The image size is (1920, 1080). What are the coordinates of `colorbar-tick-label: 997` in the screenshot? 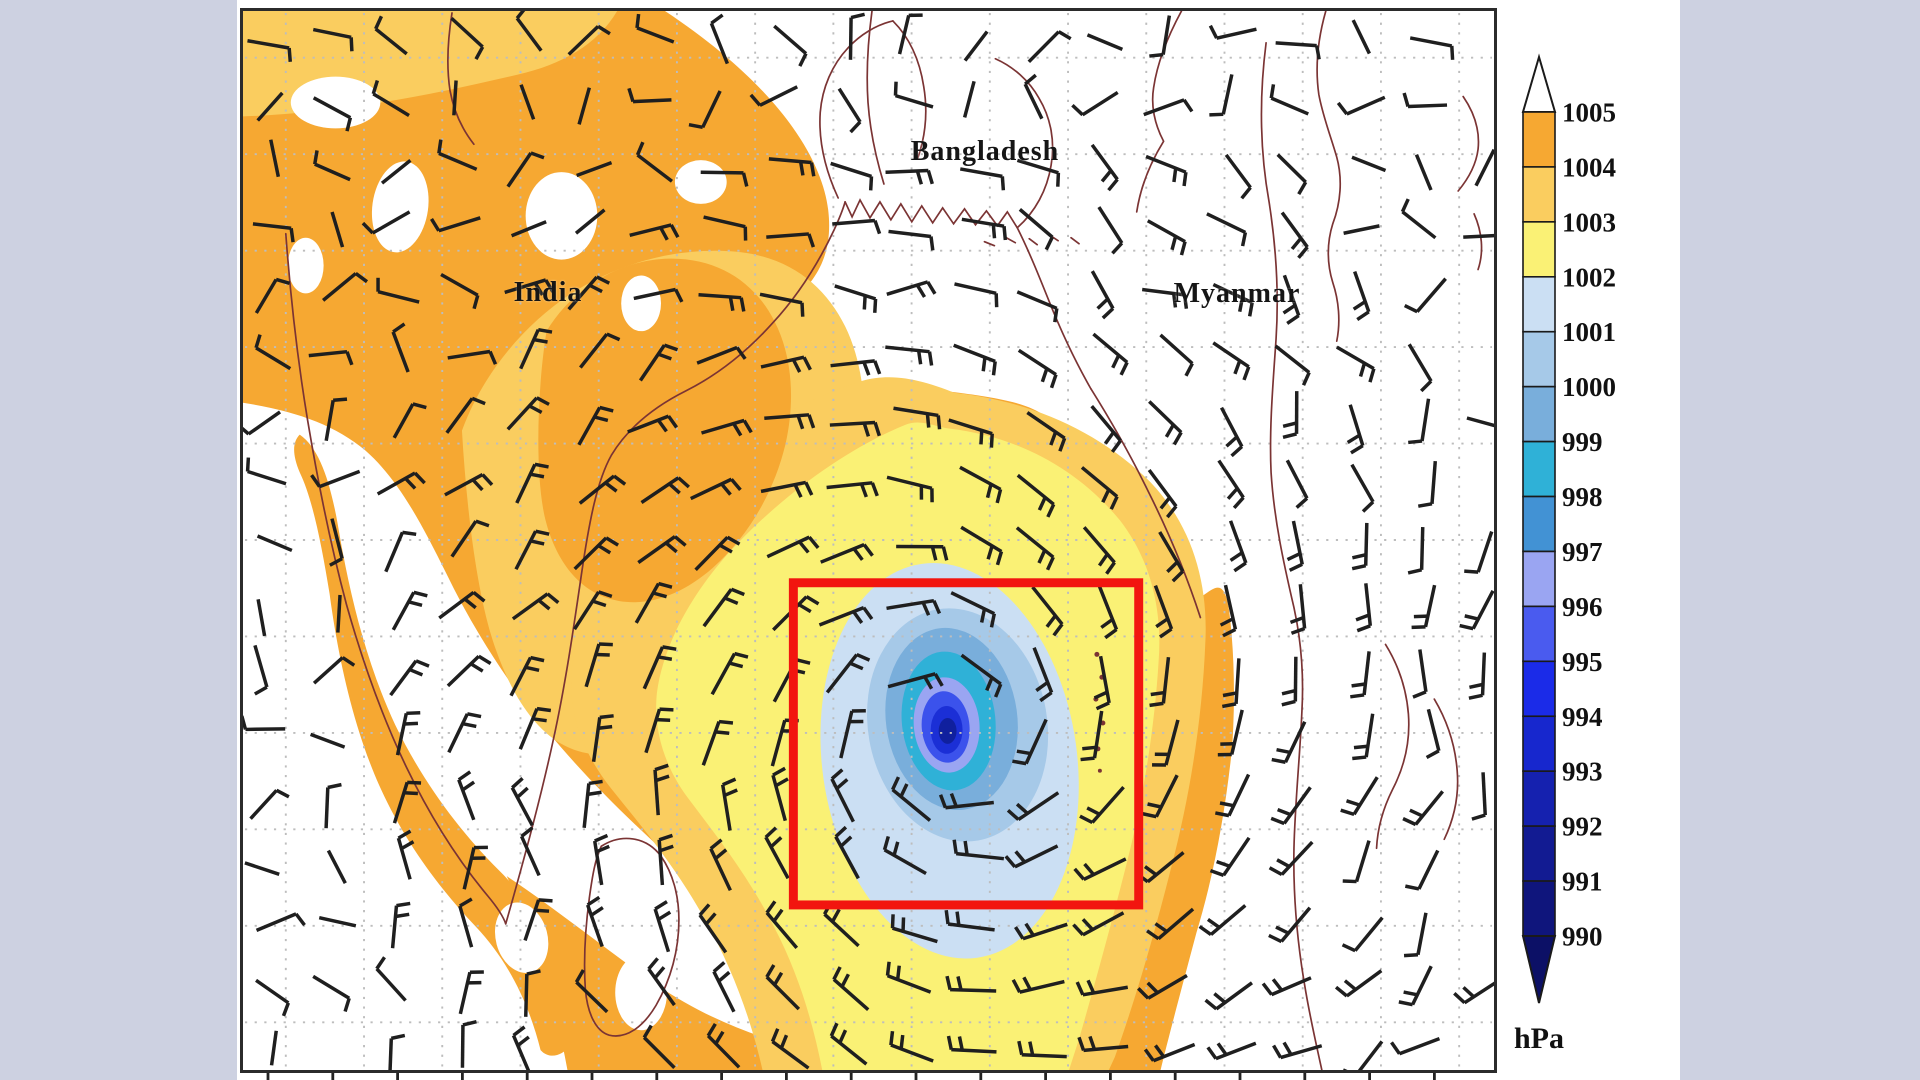 It's located at (1582, 552).